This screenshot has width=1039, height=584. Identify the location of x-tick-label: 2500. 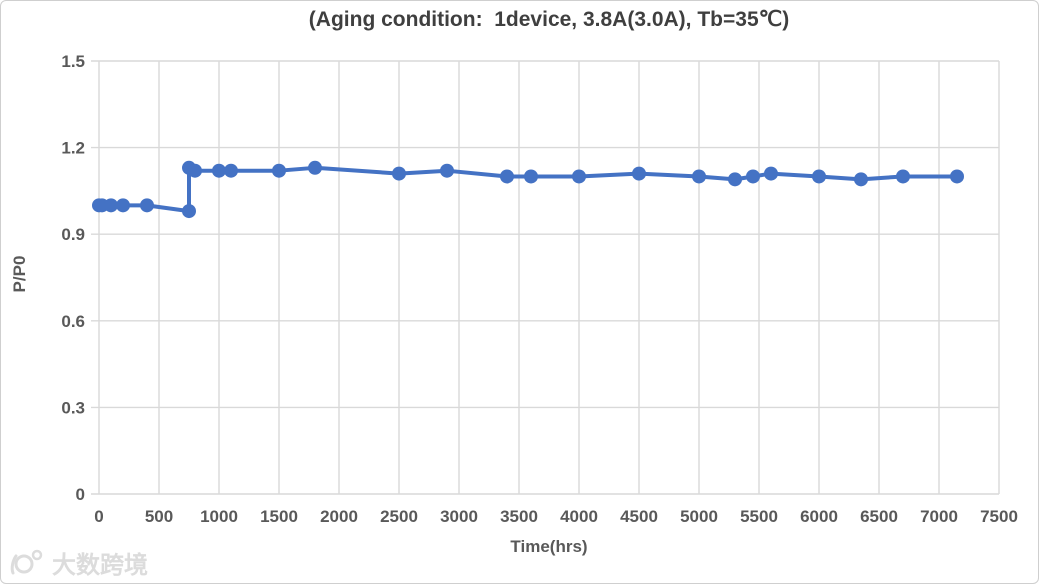
(399, 516).